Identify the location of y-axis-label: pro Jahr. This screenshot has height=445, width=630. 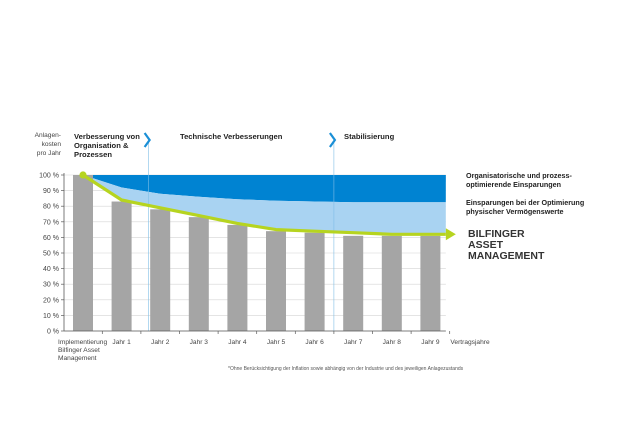
(49, 153).